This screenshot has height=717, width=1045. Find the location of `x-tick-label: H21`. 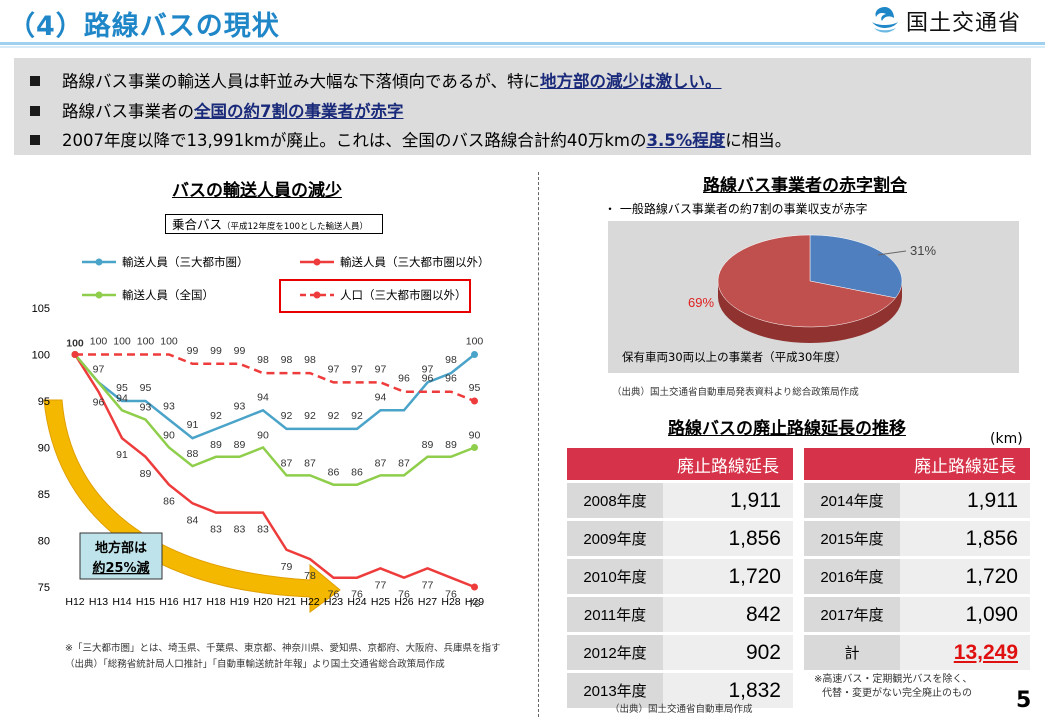

x-tick-label: H21 is located at coordinates (286, 602).